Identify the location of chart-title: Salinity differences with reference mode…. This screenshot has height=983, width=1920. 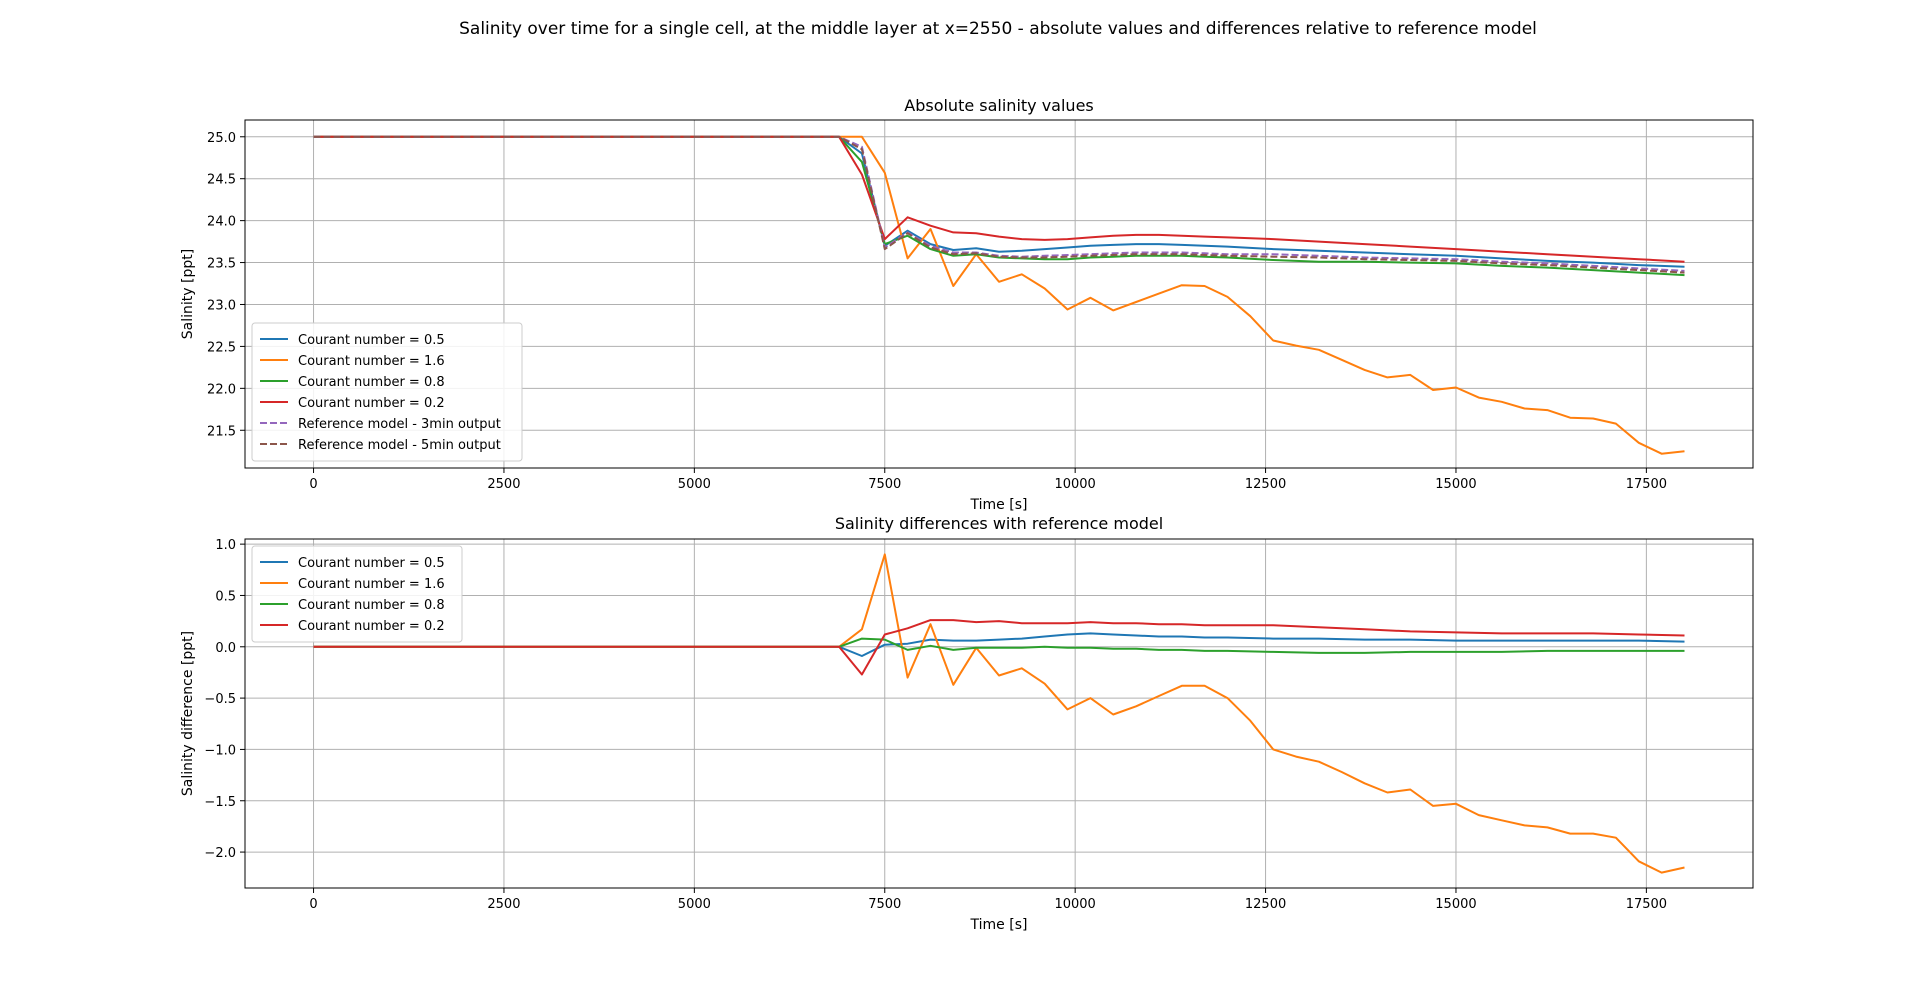
(999, 523).